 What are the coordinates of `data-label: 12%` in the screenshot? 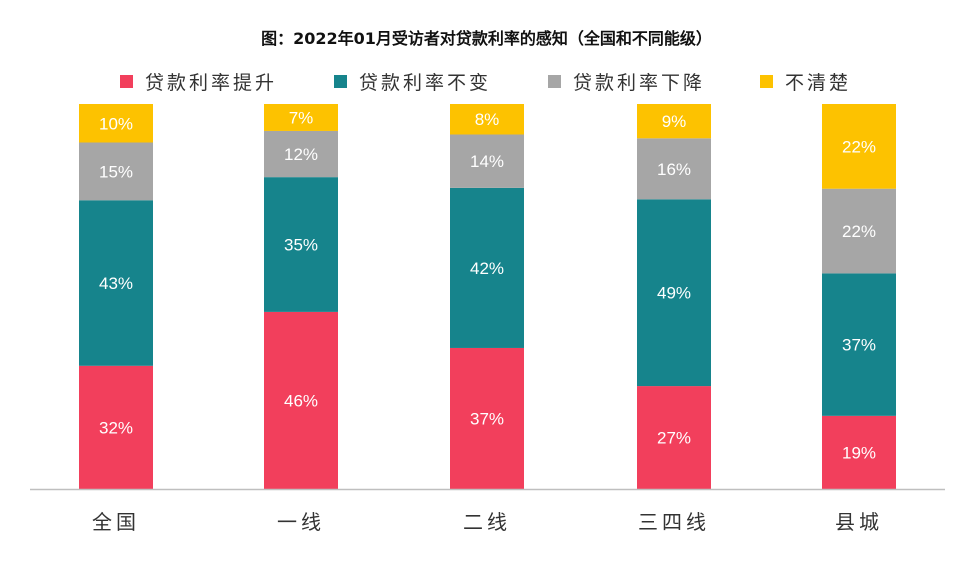 It's located at (301, 154).